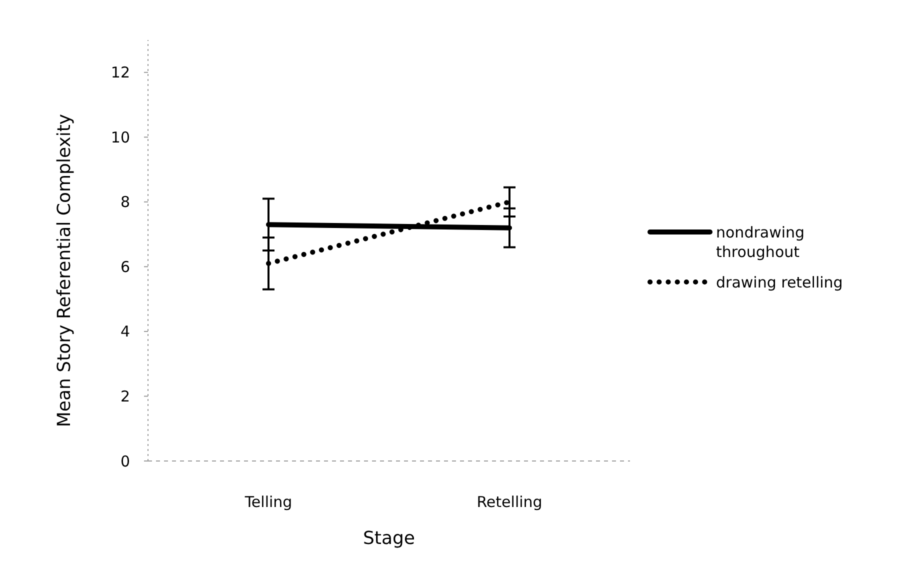 Image resolution: width=909 pixels, height=562 pixels. I want to click on y-axis-title: Mean Story Referential Complexity, so click(64, 271).